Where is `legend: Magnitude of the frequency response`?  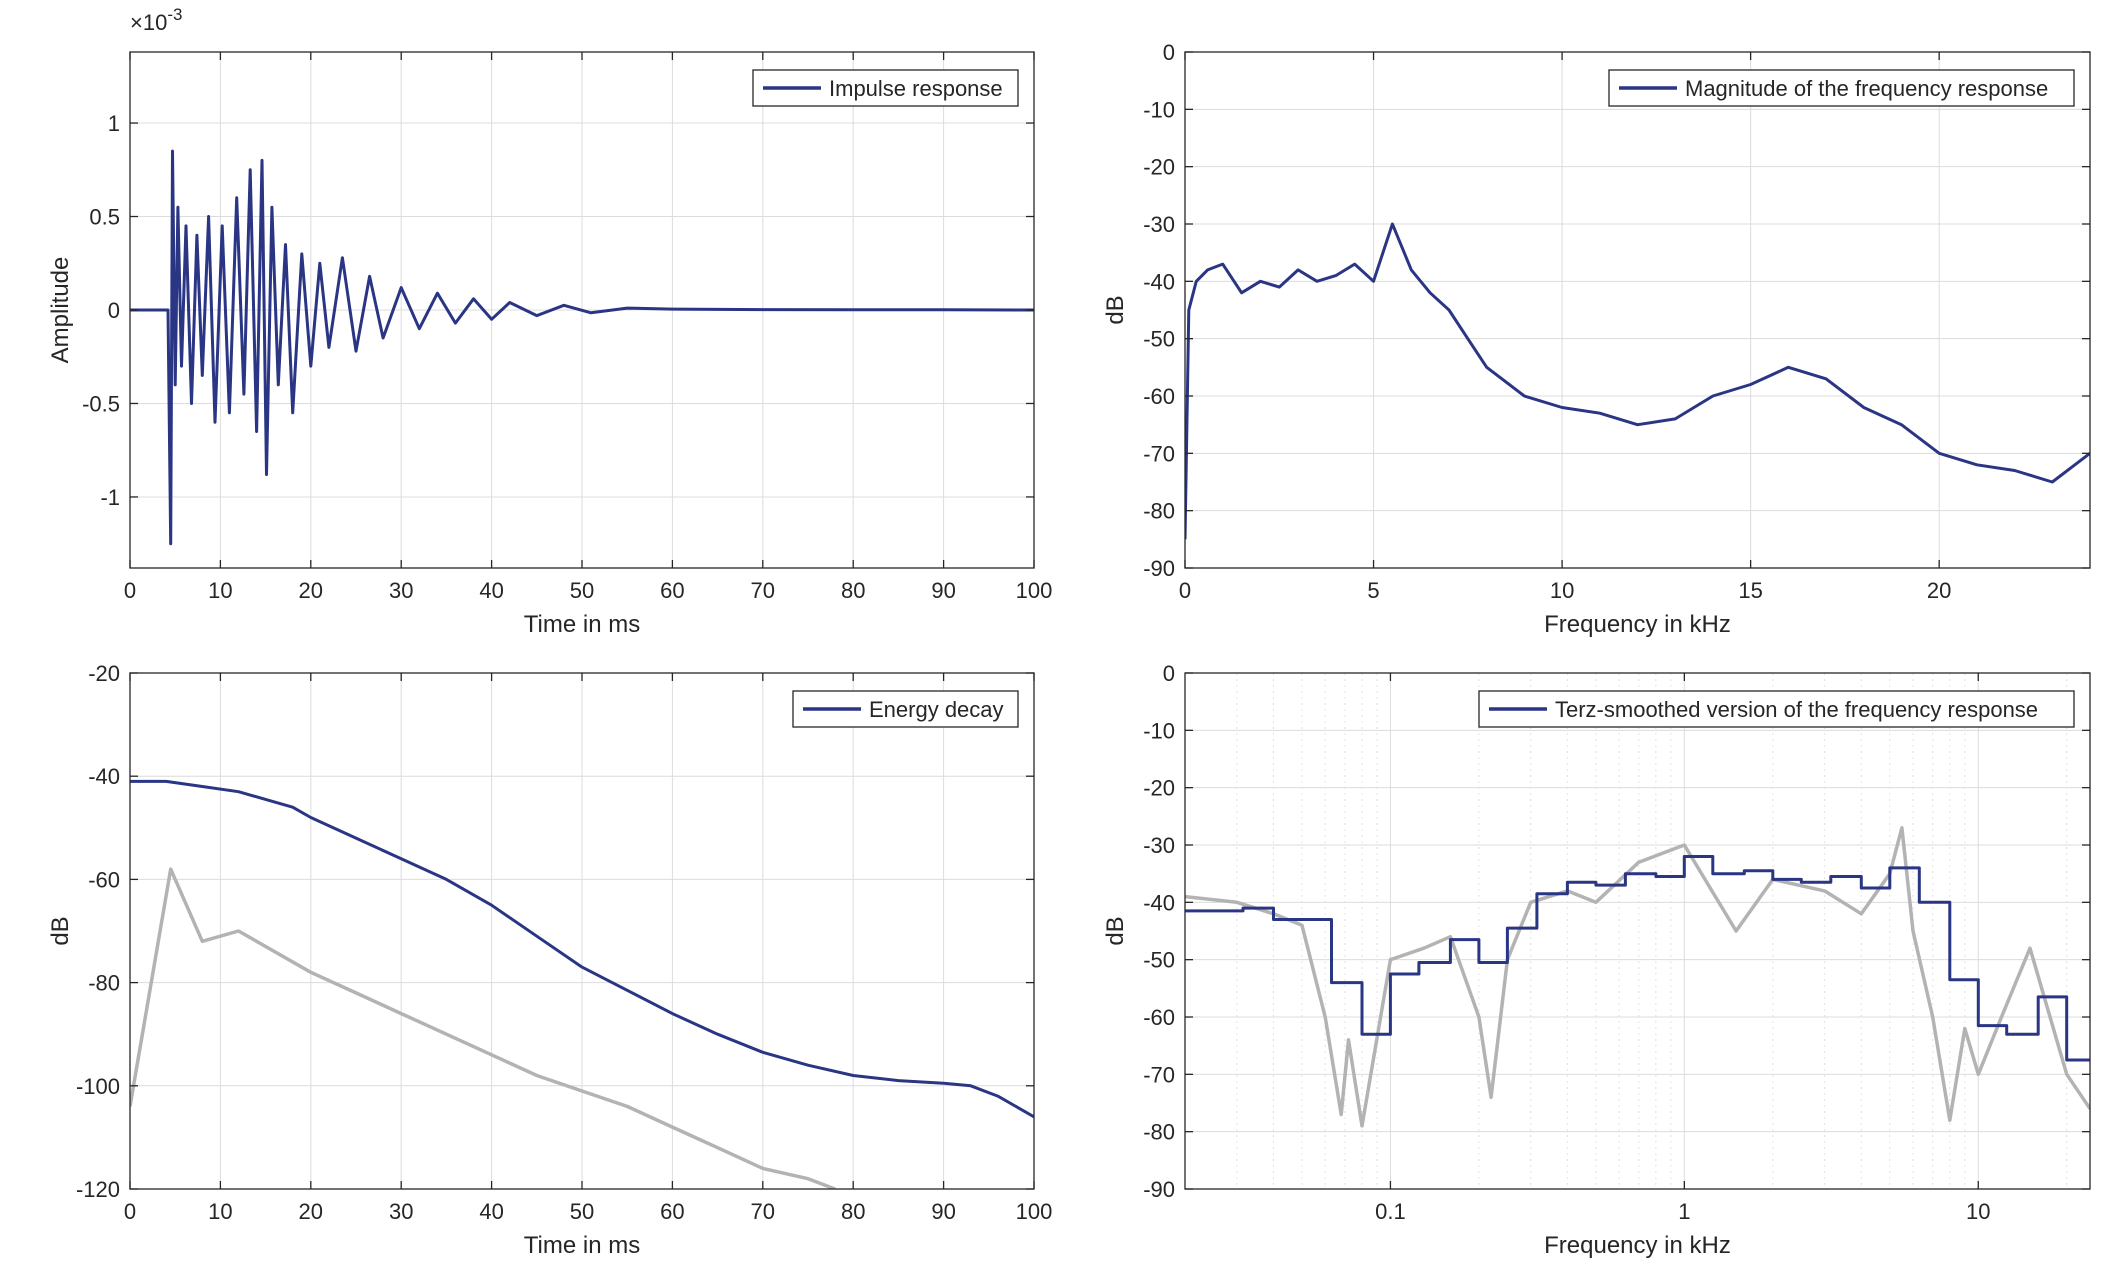
legend: Magnitude of the frequency response is located at coordinates (1841, 88).